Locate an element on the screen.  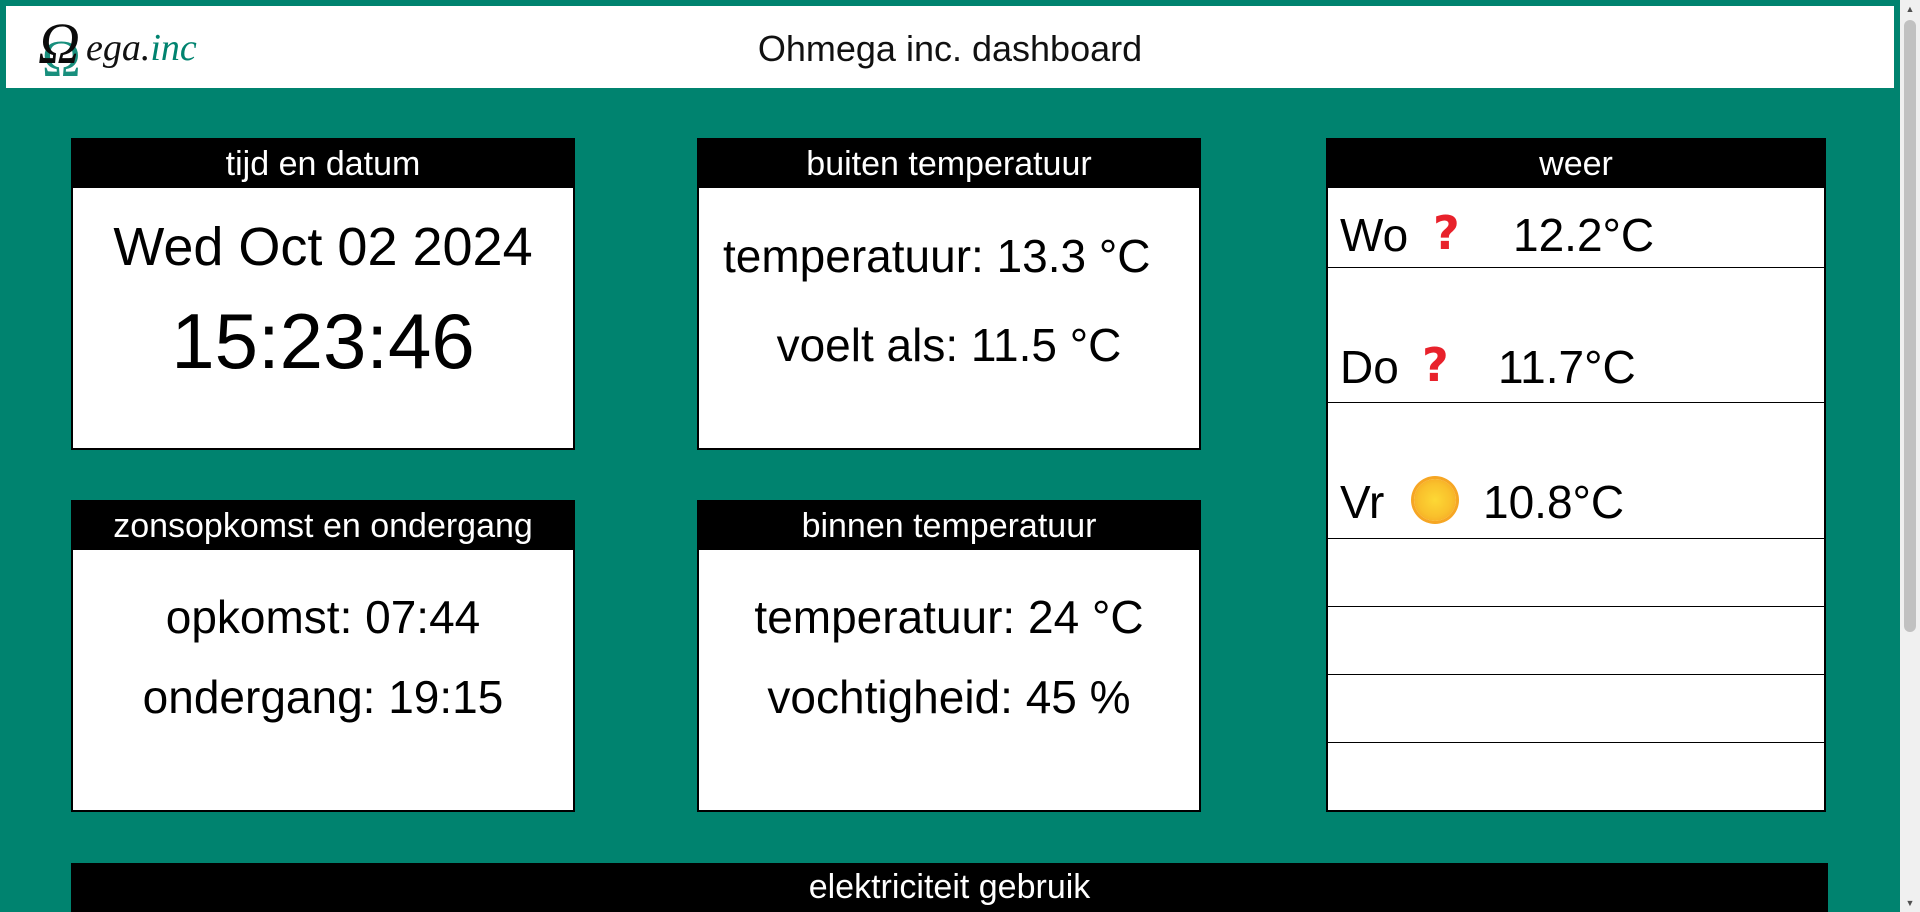
logo-omega-shadow: Ω is located at coordinates (61, 59).